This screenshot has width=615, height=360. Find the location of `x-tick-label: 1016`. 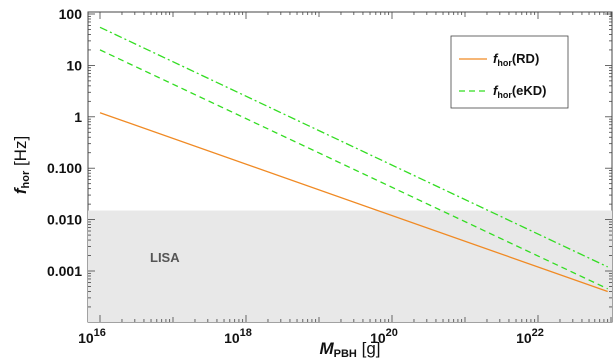

x-tick-label: 1016 is located at coordinates (92, 336).